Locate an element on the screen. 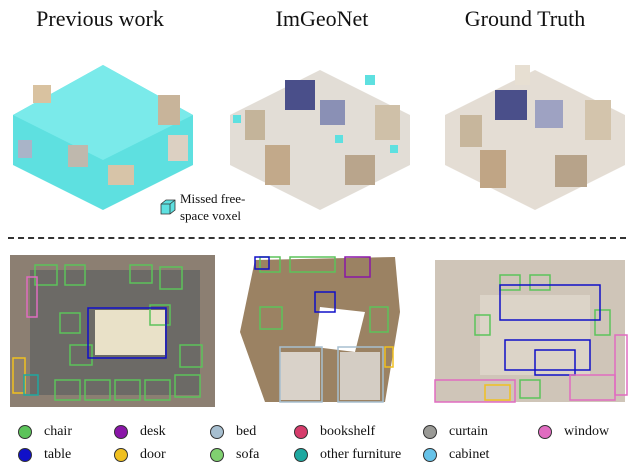  scene-previous-work is located at coordinates (112, 331).